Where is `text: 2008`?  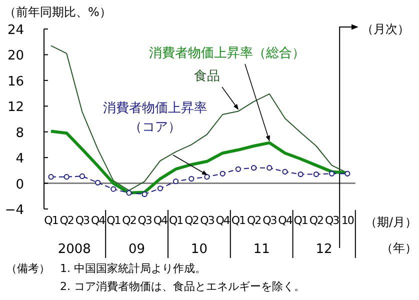
text: 2008 is located at coordinates (74, 249).